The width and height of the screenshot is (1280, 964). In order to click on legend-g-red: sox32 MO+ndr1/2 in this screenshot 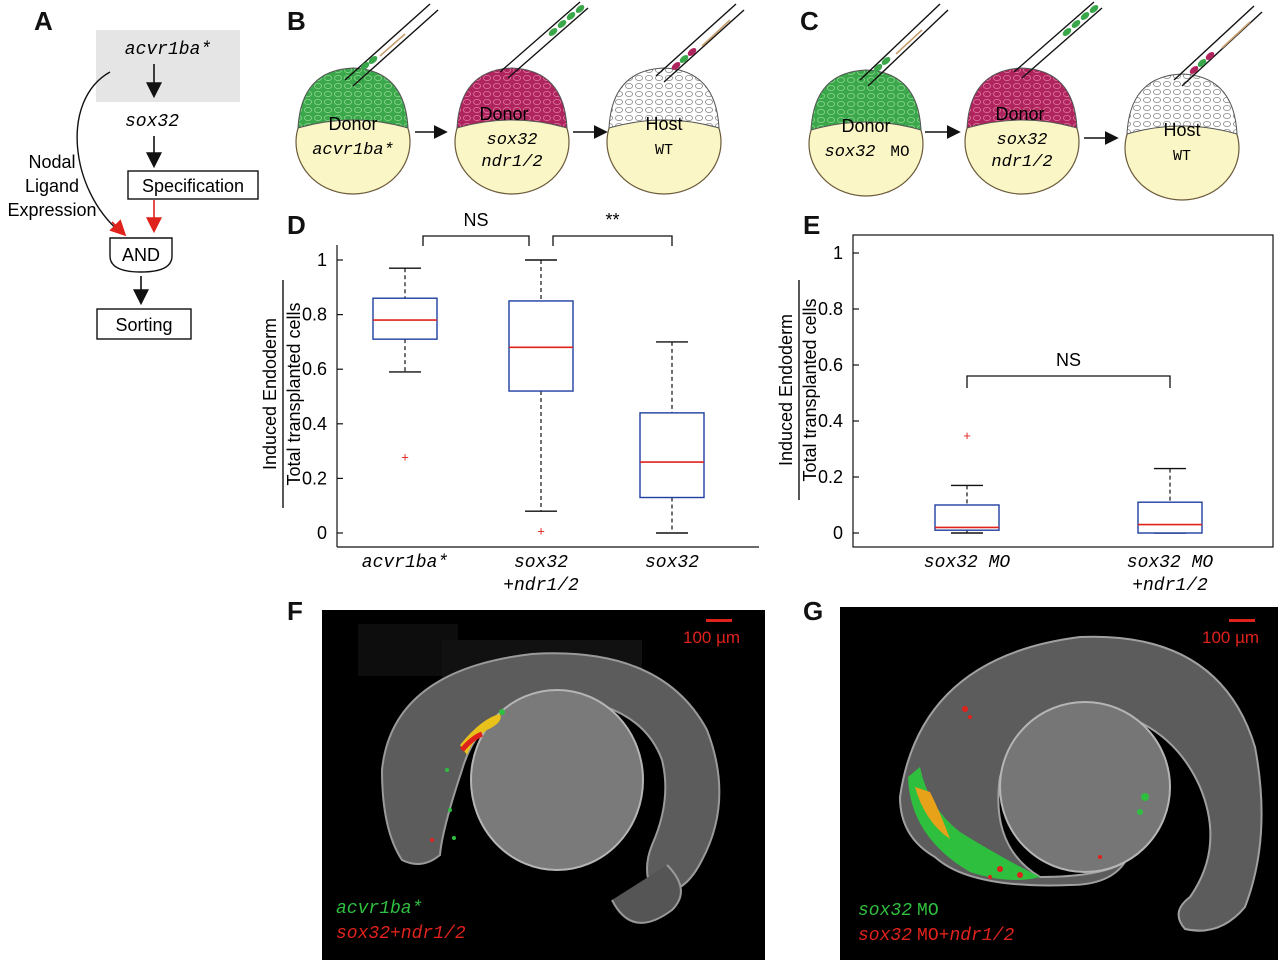, I will do `click(936, 935)`.